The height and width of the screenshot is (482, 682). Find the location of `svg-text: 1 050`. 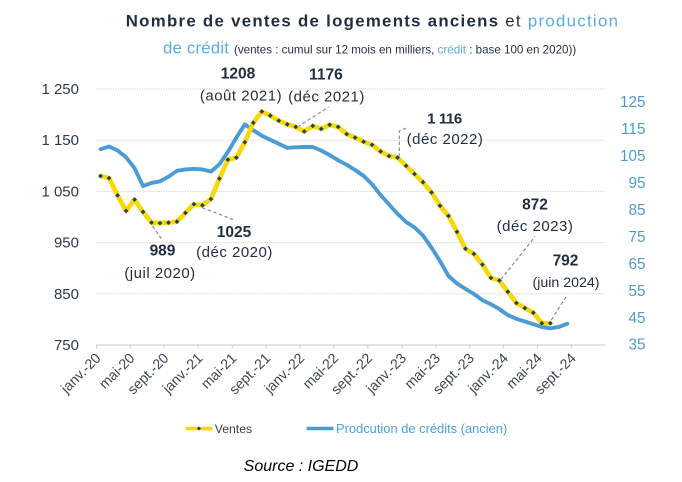

svg-text: 1 050 is located at coordinates (60, 191).